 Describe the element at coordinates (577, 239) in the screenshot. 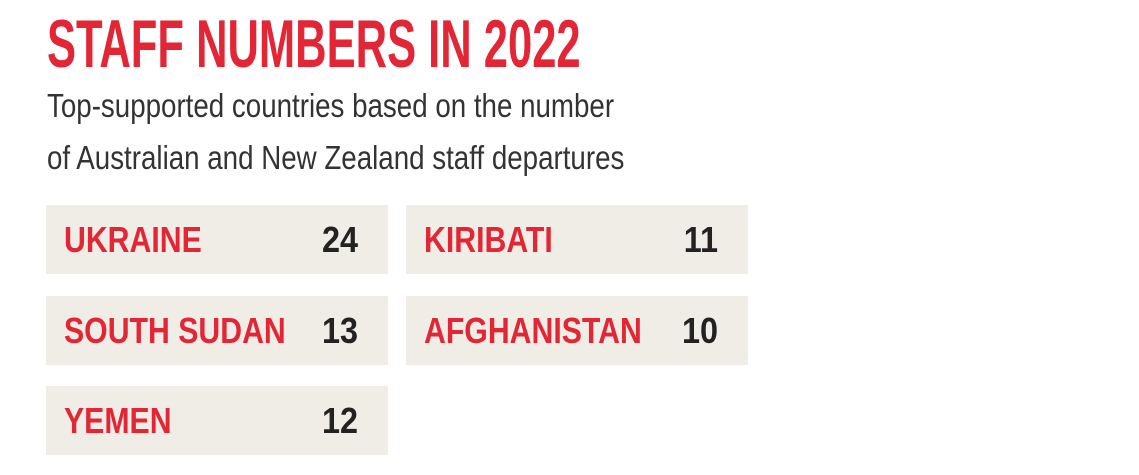

I see `country-card: KIRIBATI 11` at that location.